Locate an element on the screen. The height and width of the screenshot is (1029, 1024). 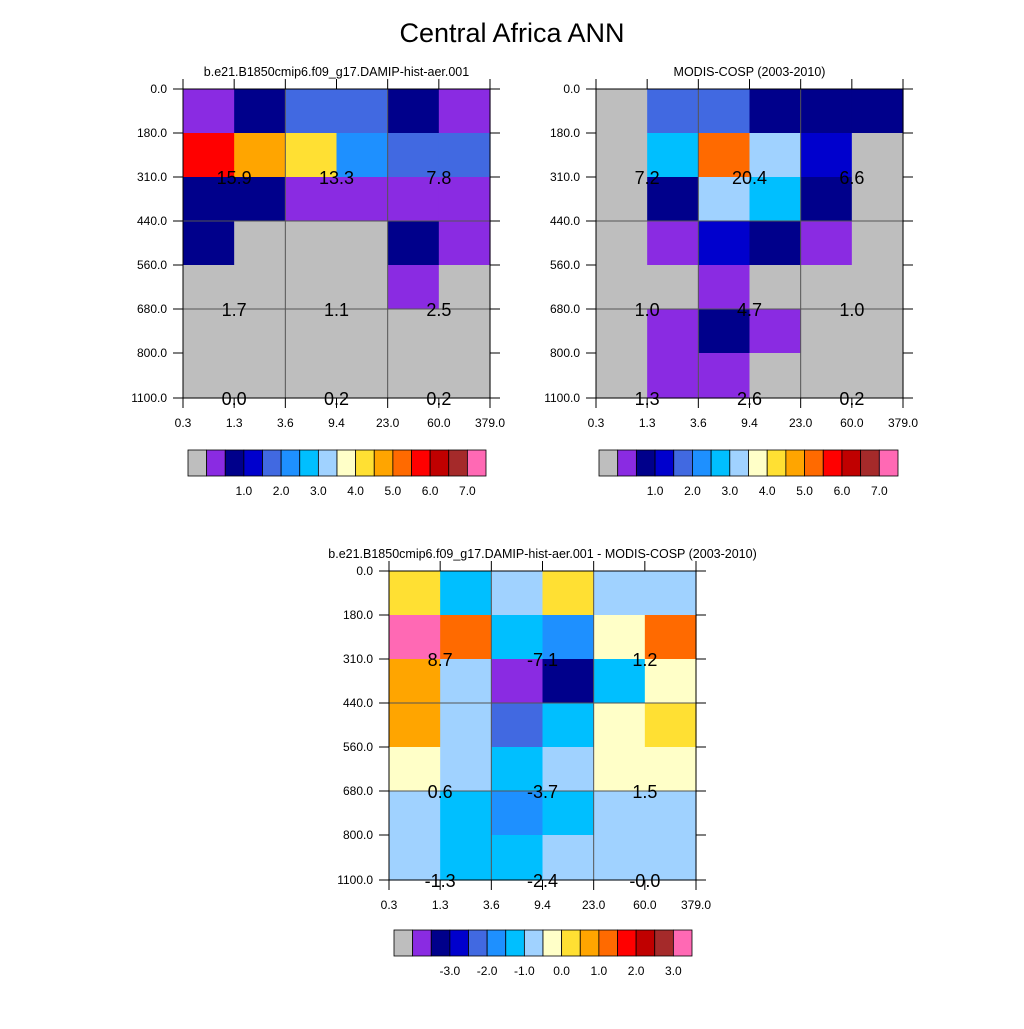
block-value-label: 7.8 is located at coordinates (438, 178).